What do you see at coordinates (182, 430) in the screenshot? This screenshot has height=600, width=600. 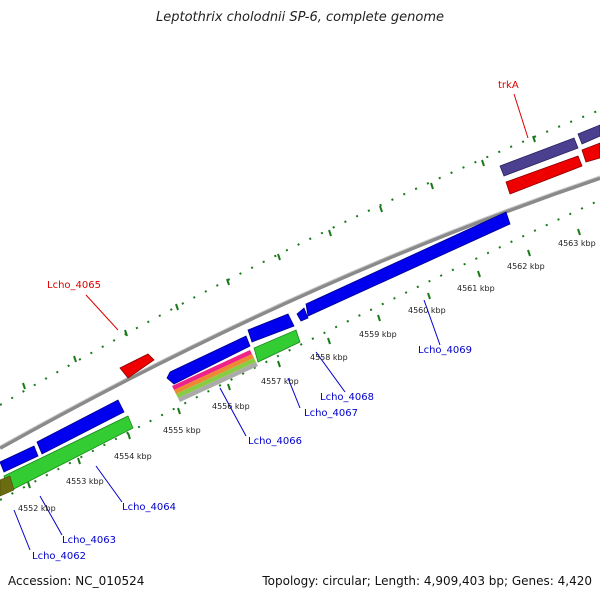 I see `tick-label: 4555 kbp` at bounding box center [182, 430].